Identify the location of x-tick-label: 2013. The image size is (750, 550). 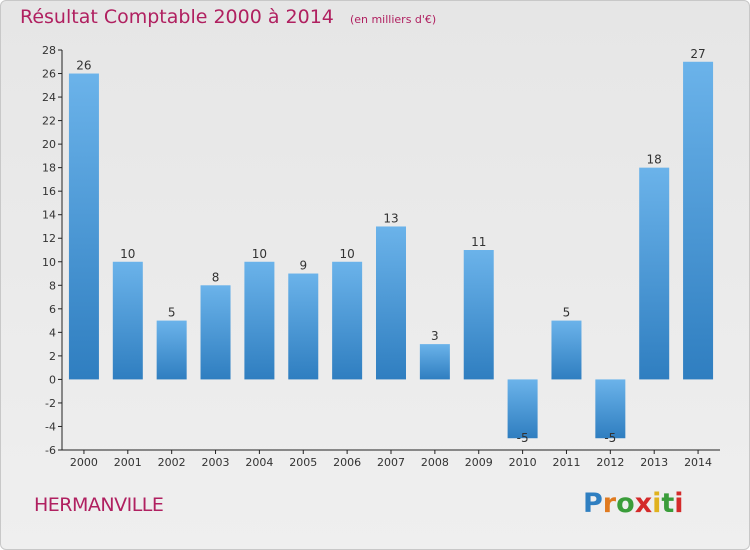
(654, 462).